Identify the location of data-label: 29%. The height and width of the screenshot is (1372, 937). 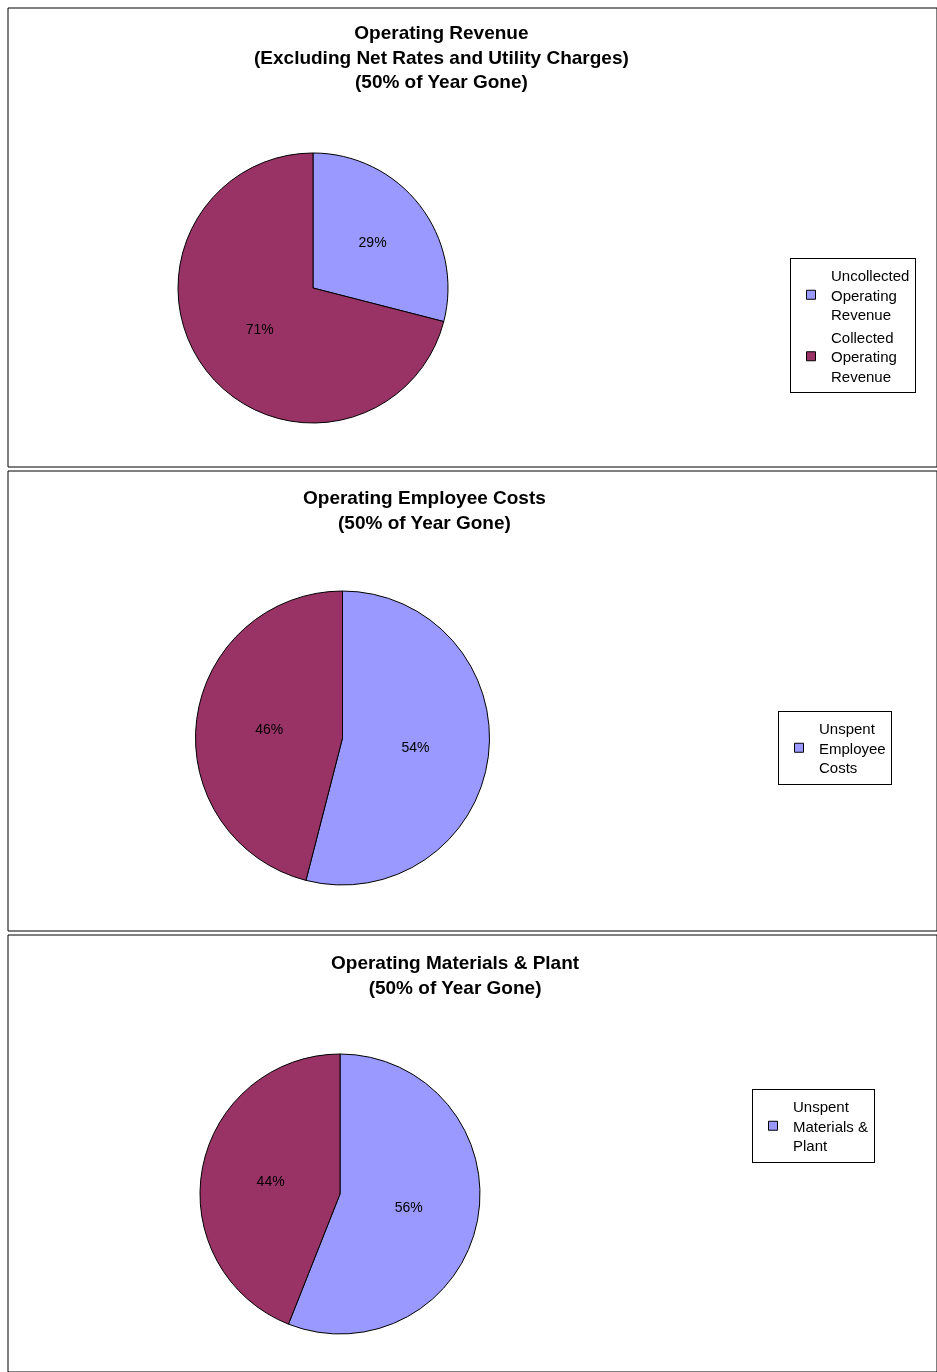
(372, 241).